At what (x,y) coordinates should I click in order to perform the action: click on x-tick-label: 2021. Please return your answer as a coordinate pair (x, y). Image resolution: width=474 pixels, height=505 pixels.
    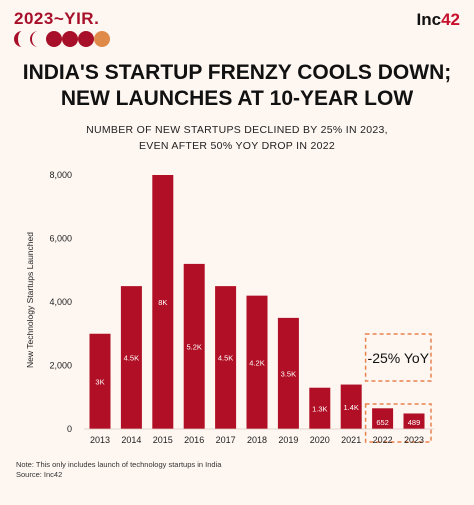
    Looking at the image, I should click on (351, 440).